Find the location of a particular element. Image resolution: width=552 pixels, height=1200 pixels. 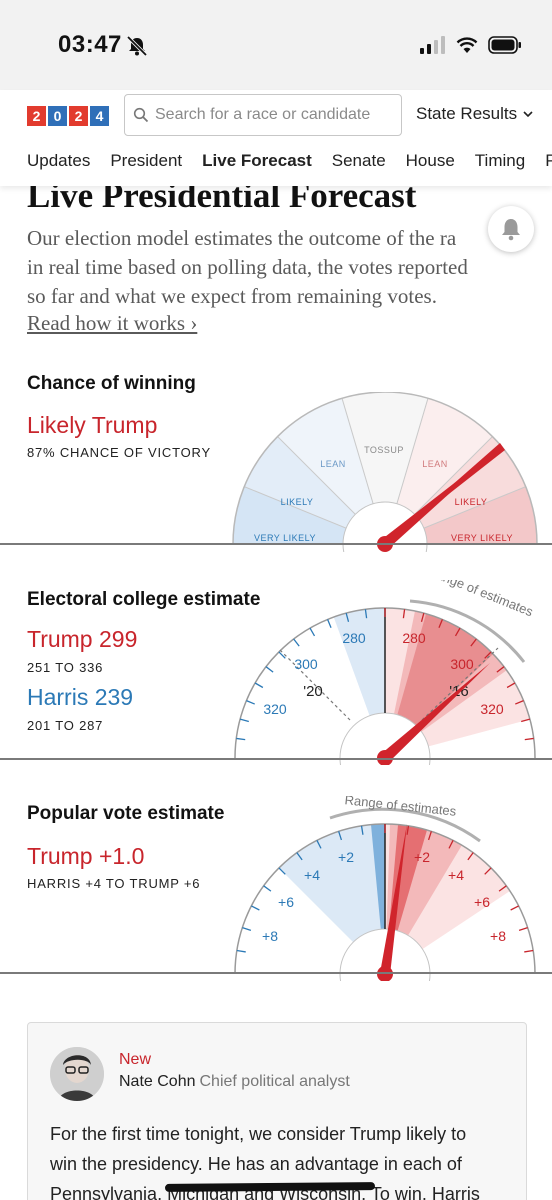

author-name: Nate Cohn is located at coordinates (157, 1081).